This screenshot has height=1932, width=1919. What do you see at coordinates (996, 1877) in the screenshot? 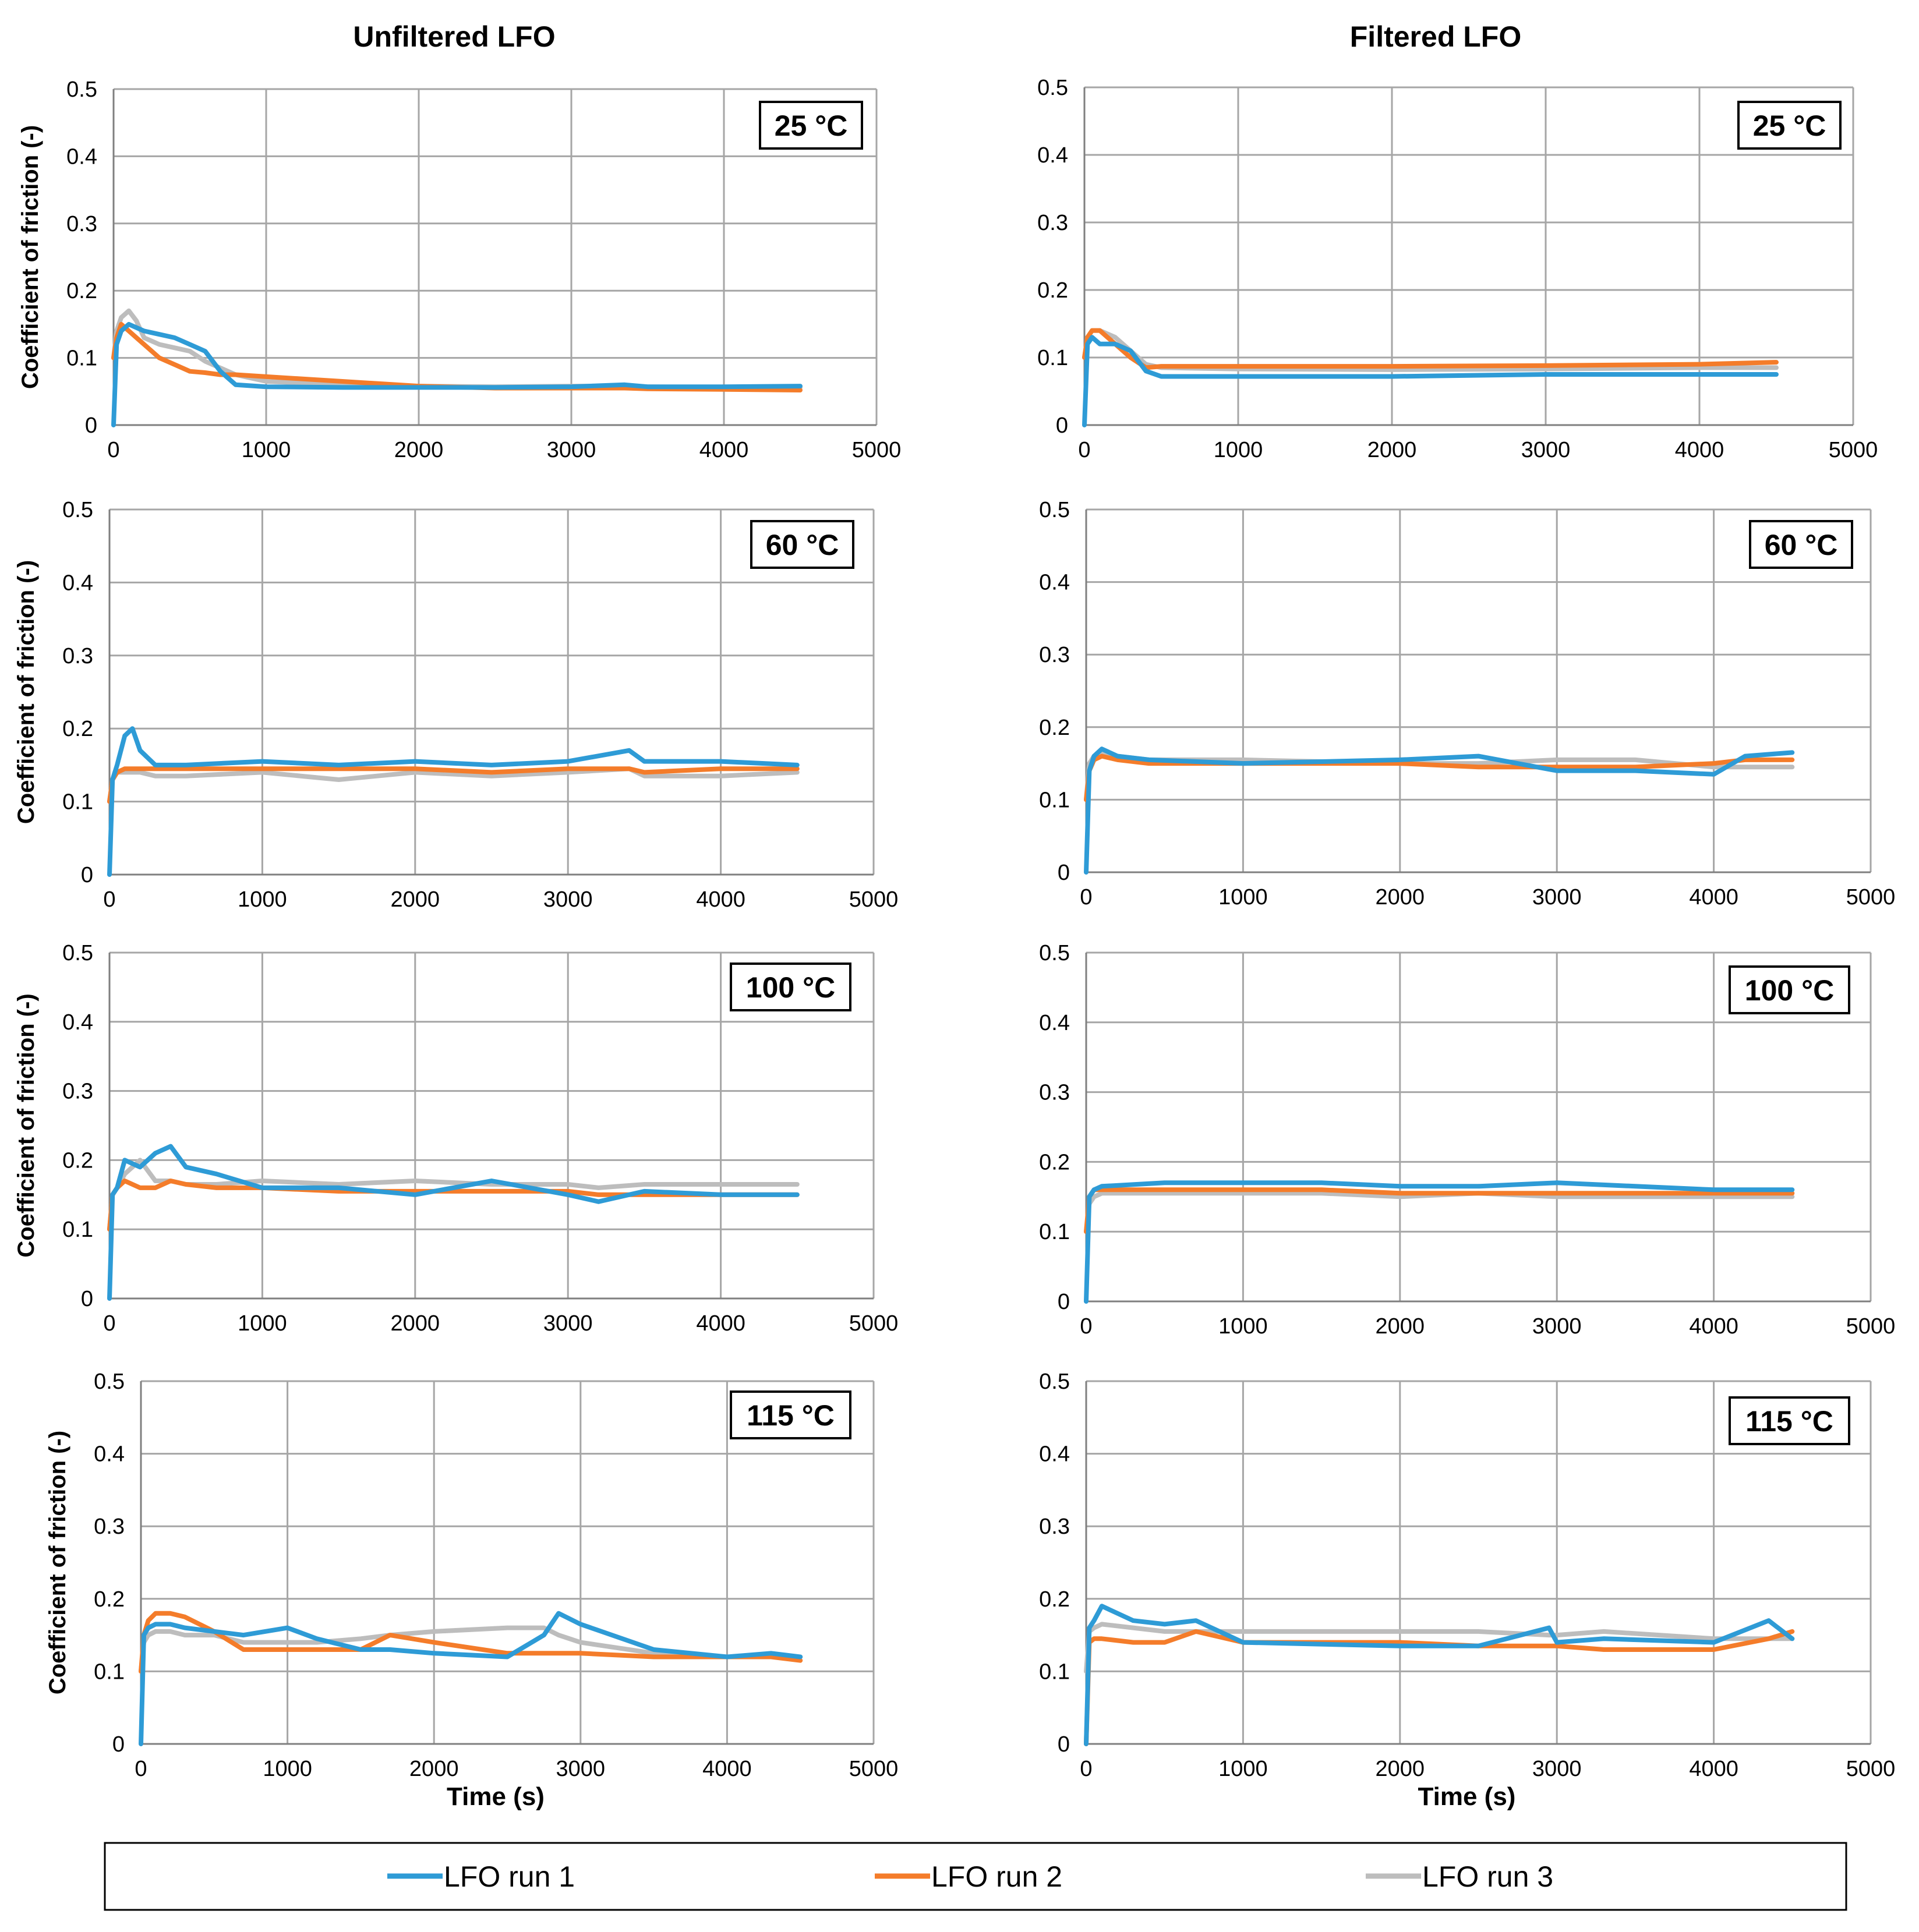
I see `legend-label-run2: LFO run 2` at bounding box center [996, 1877].